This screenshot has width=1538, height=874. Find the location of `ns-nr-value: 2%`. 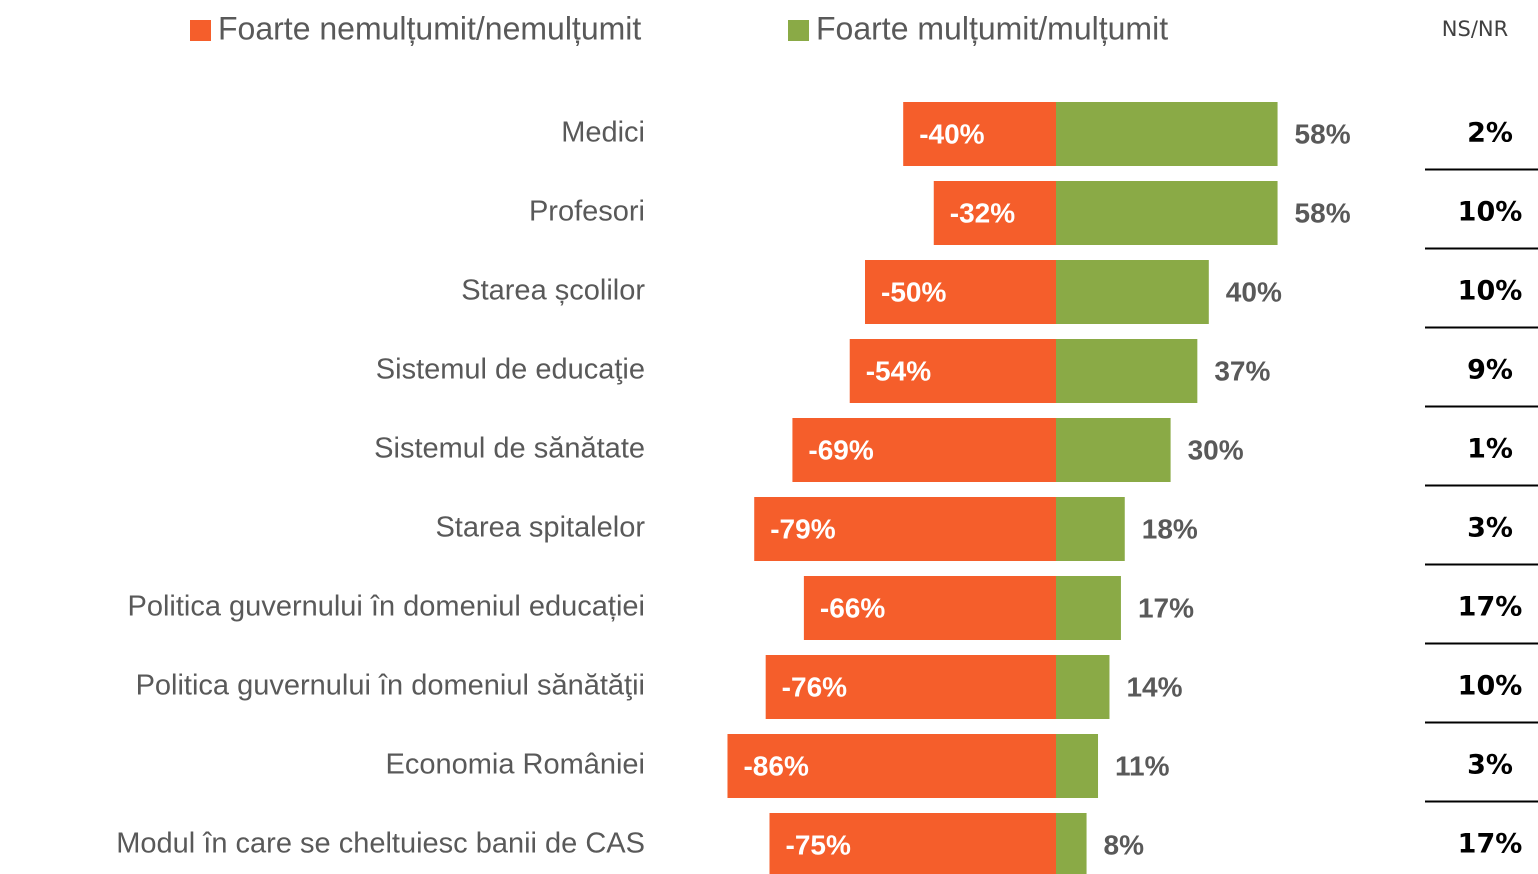

ns-nr-value: 2% is located at coordinates (1490, 133).